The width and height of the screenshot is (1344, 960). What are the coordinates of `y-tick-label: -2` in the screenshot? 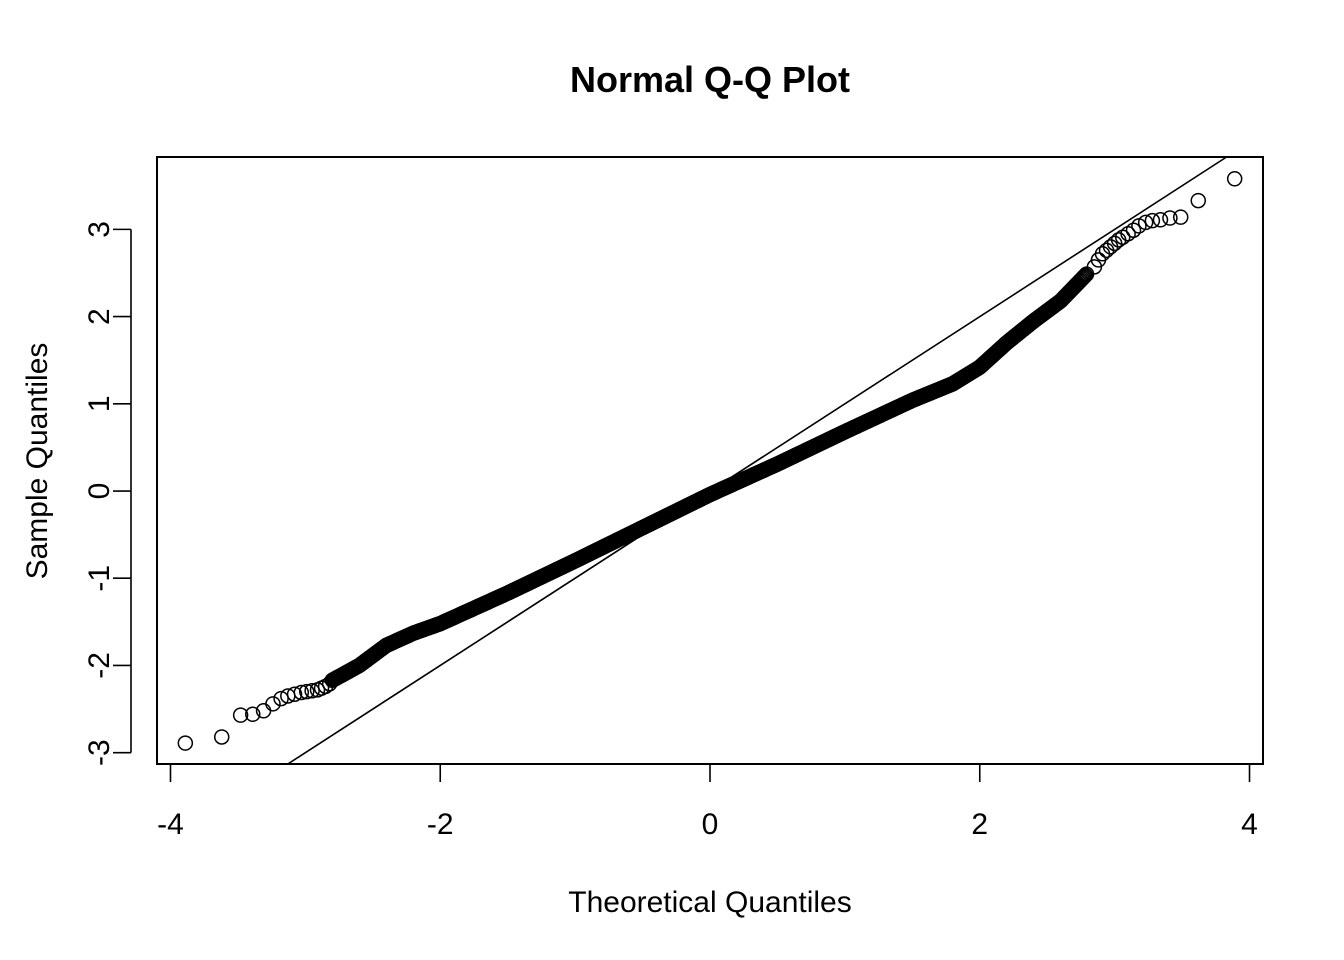 It's located at (99, 665).